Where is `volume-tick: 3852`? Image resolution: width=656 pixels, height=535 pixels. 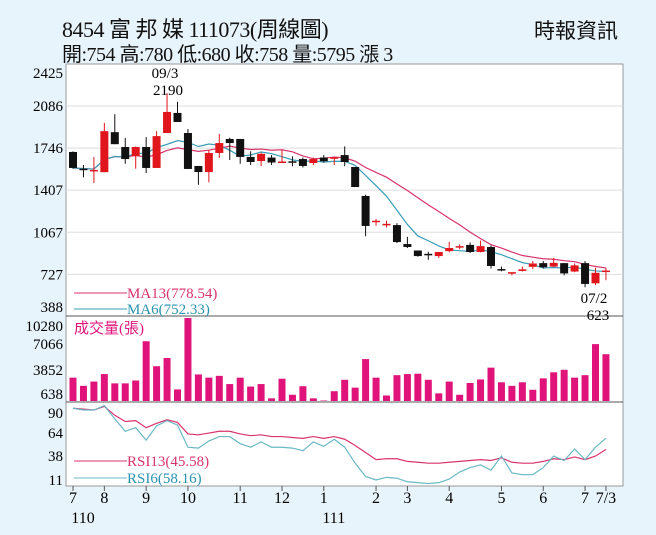
volume-tick: 3852 is located at coordinates (48, 371).